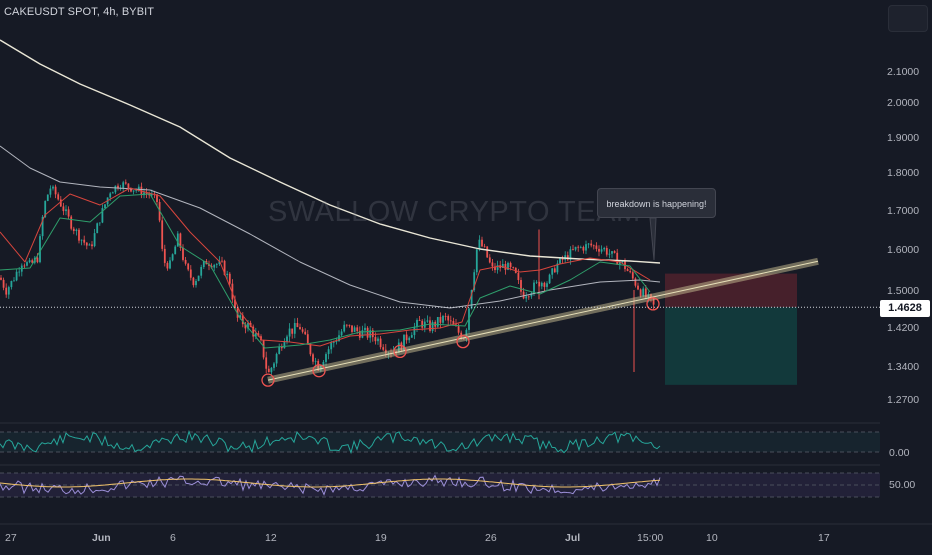  Describe the element at coordinates (712, 538) in the screenshot. I see `time-tick-label: 10` at that location.